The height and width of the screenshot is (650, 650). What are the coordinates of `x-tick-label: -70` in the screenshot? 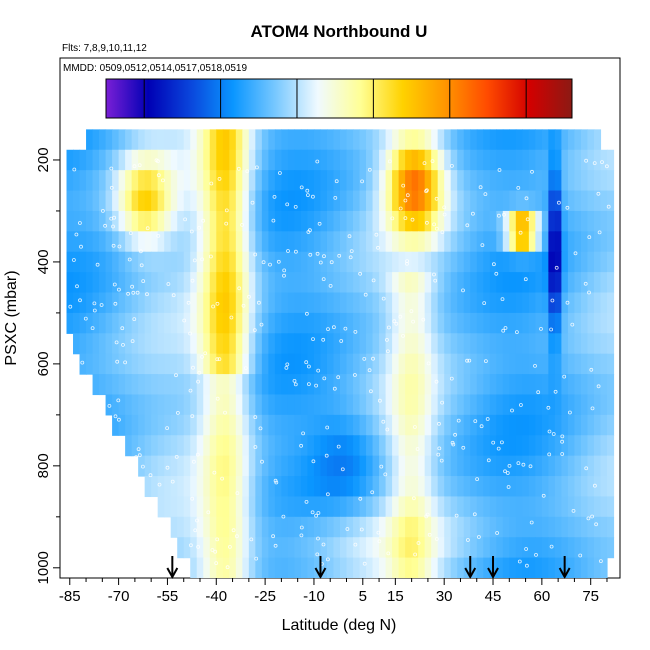 It's located at (119, 596).